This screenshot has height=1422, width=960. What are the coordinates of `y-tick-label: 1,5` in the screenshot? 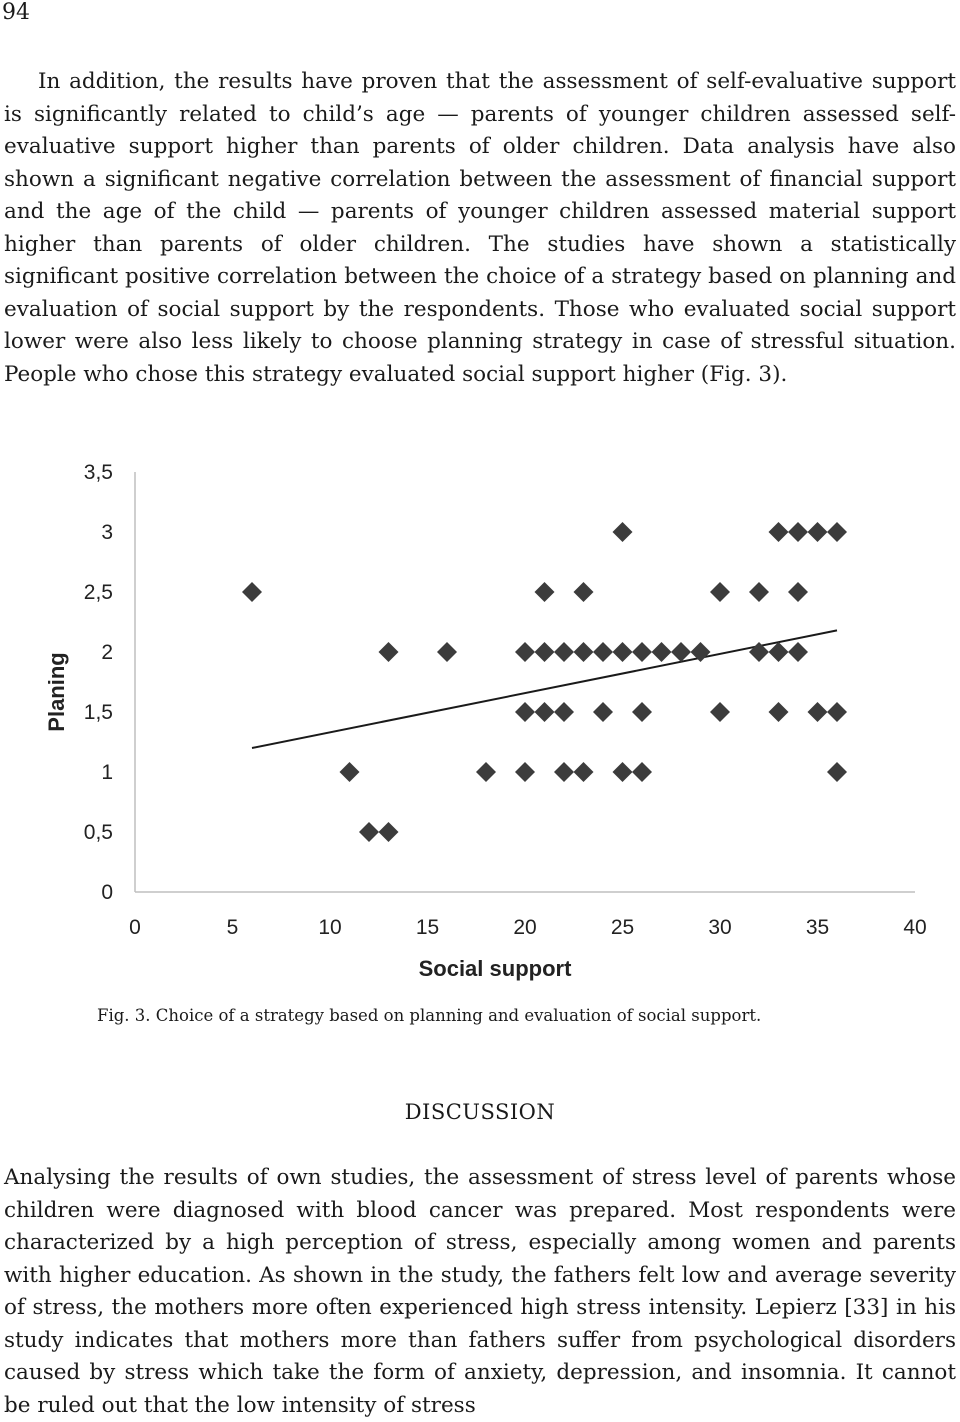 It's located at (98, 712).